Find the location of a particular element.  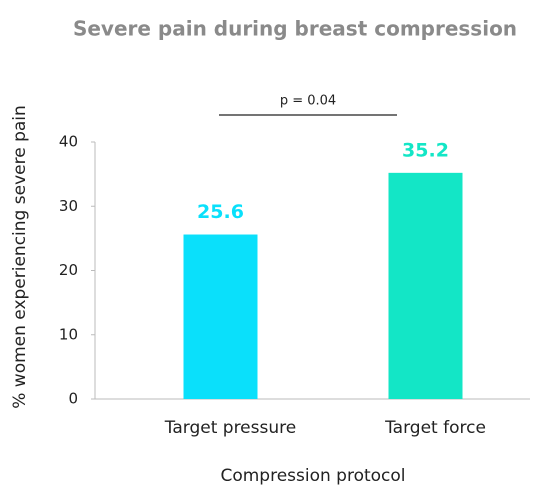

y-tick-label: 10 is located at coordinates (68, 334).